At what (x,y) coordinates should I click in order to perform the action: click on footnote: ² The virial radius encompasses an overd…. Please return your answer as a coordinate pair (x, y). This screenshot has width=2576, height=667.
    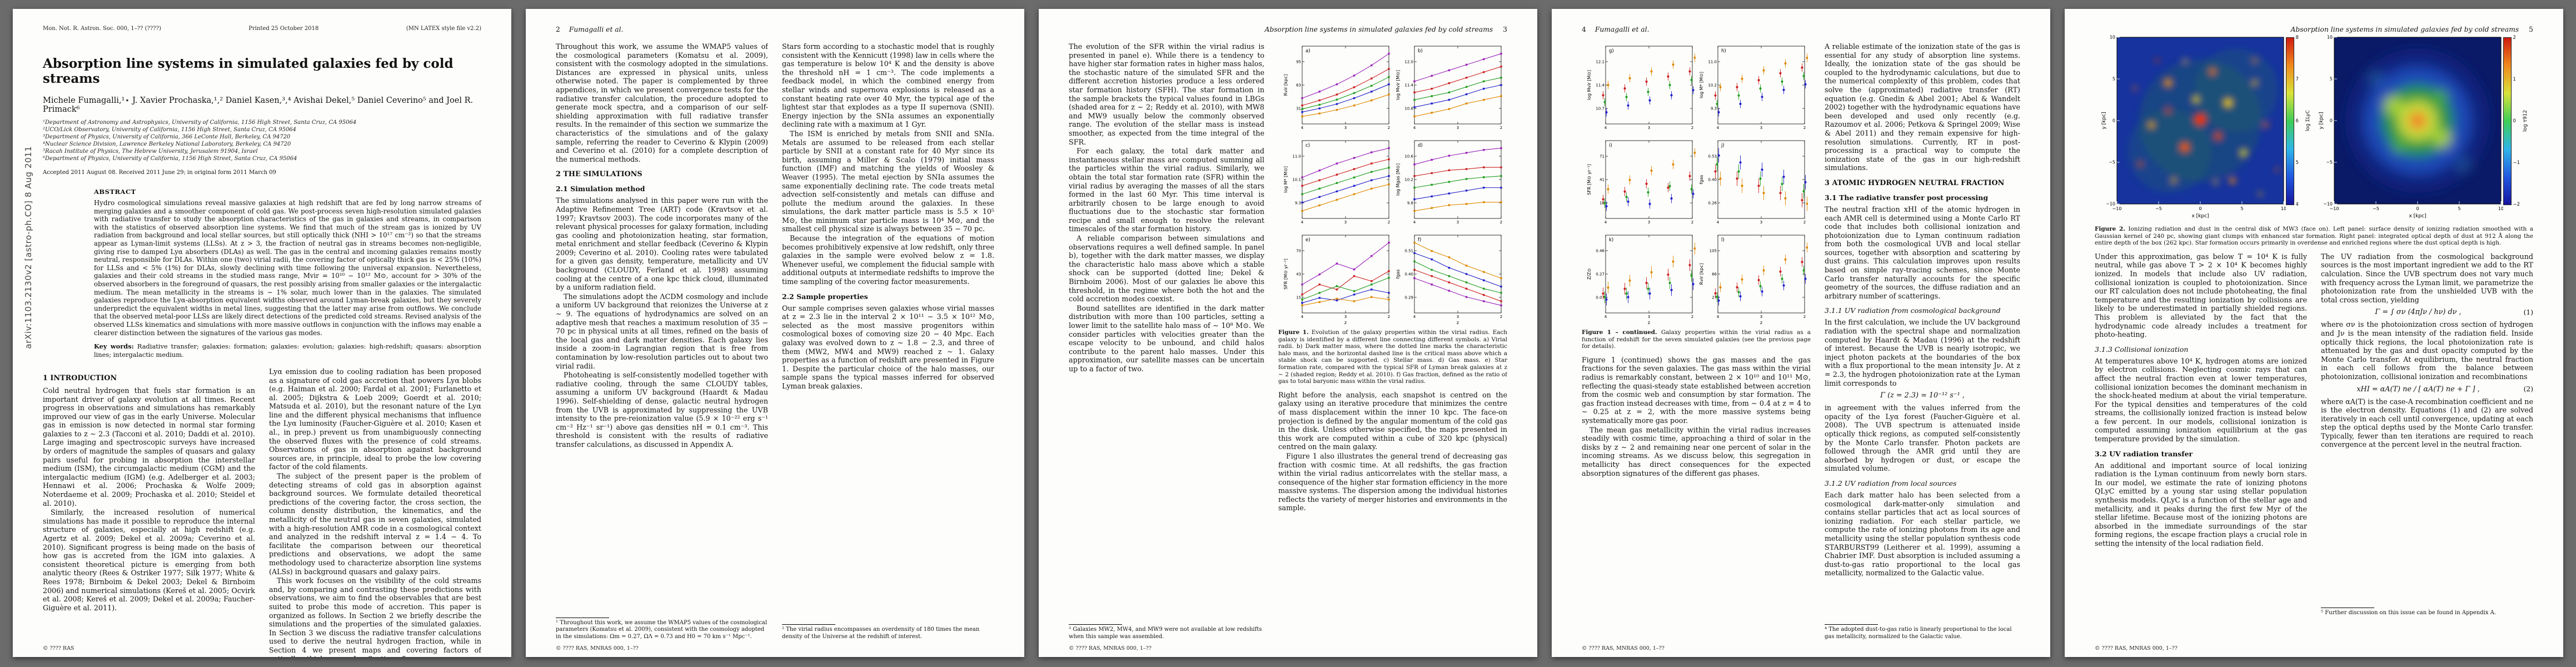
    Looking at the image, I should click on (888, 631).